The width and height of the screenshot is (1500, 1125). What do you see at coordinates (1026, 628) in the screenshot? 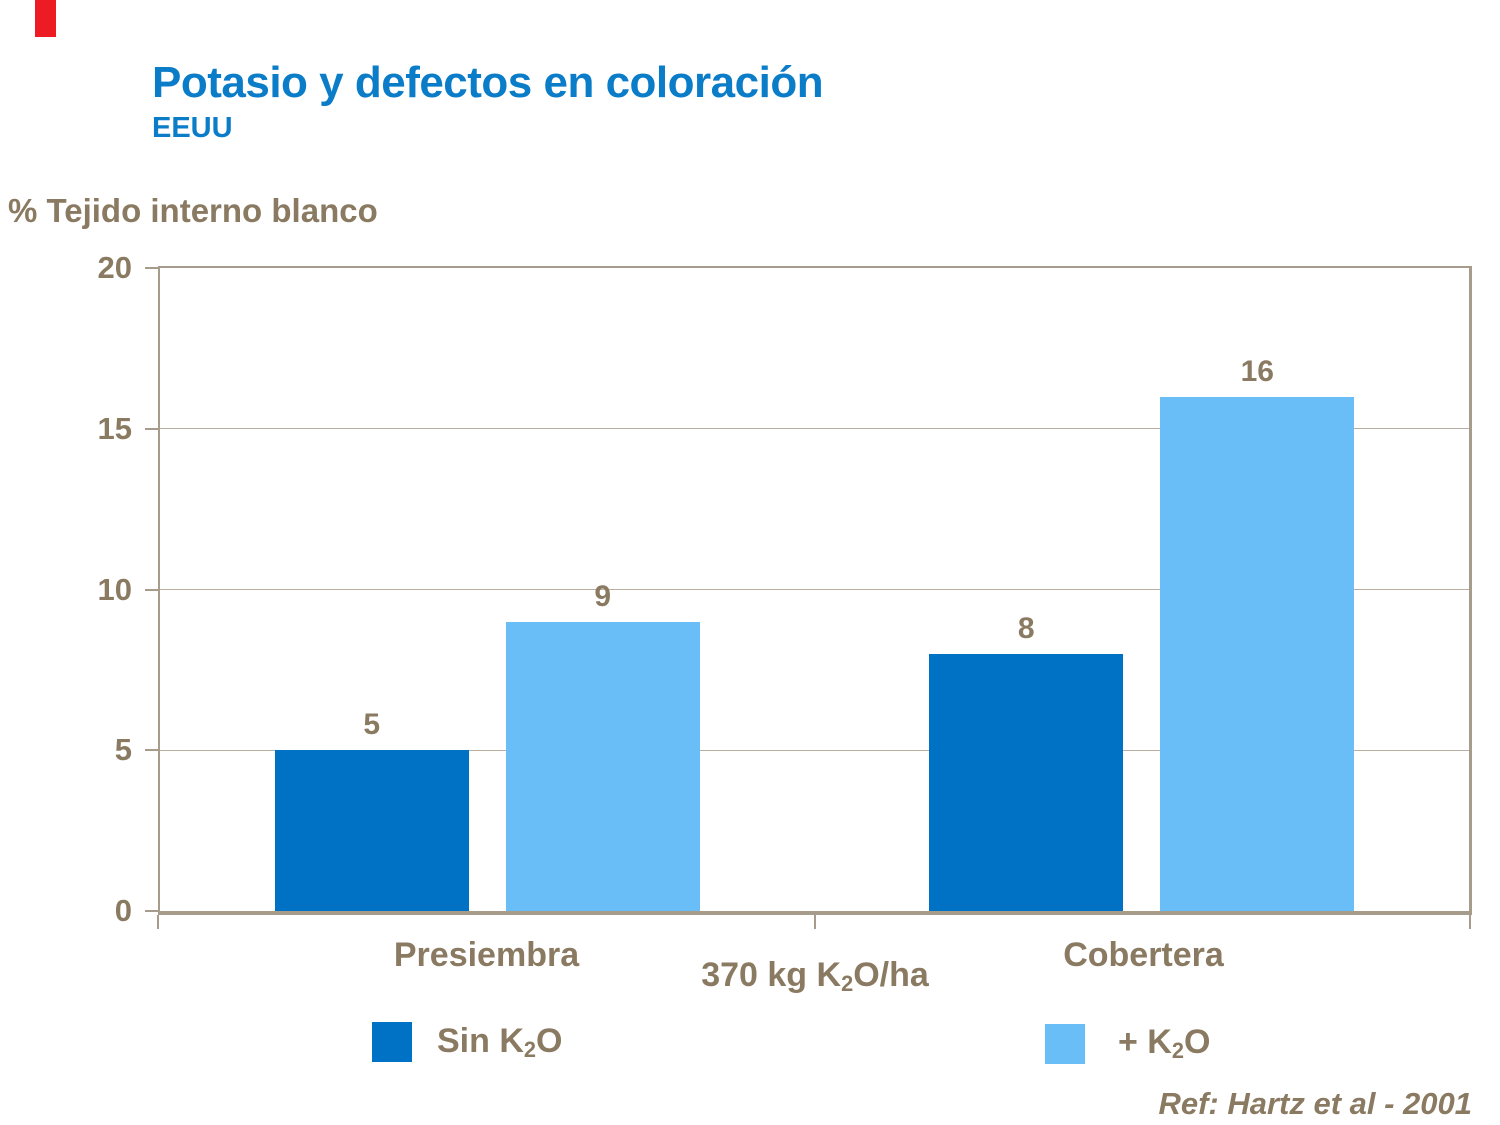
I see `bar-value-label-sin-k2o-cobertera: 8` at bounding box center [1026, 628].